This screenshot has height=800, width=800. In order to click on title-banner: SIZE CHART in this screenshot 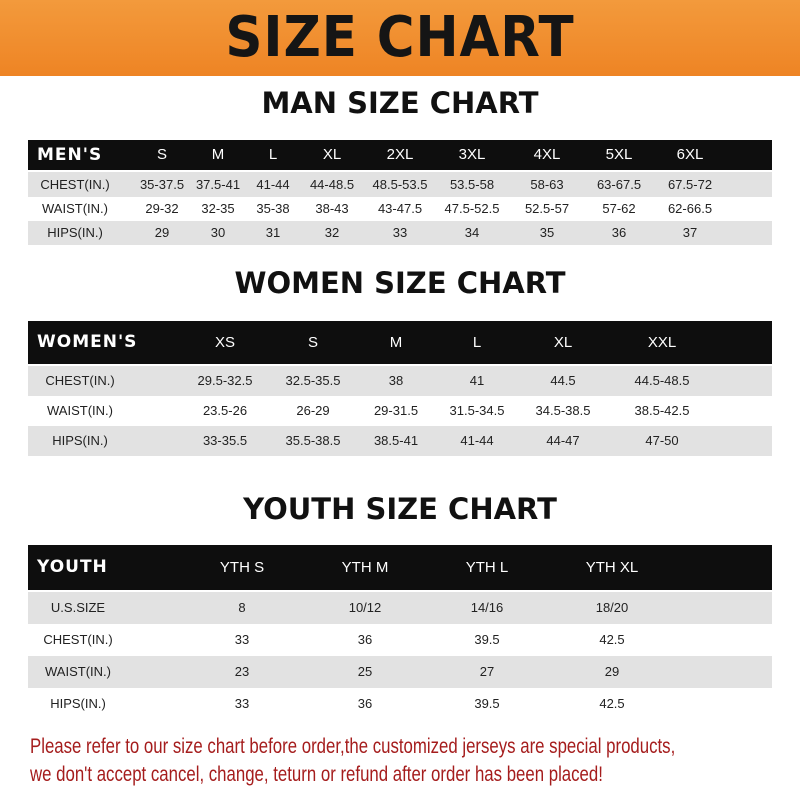, I will do `click(400, 38)`.